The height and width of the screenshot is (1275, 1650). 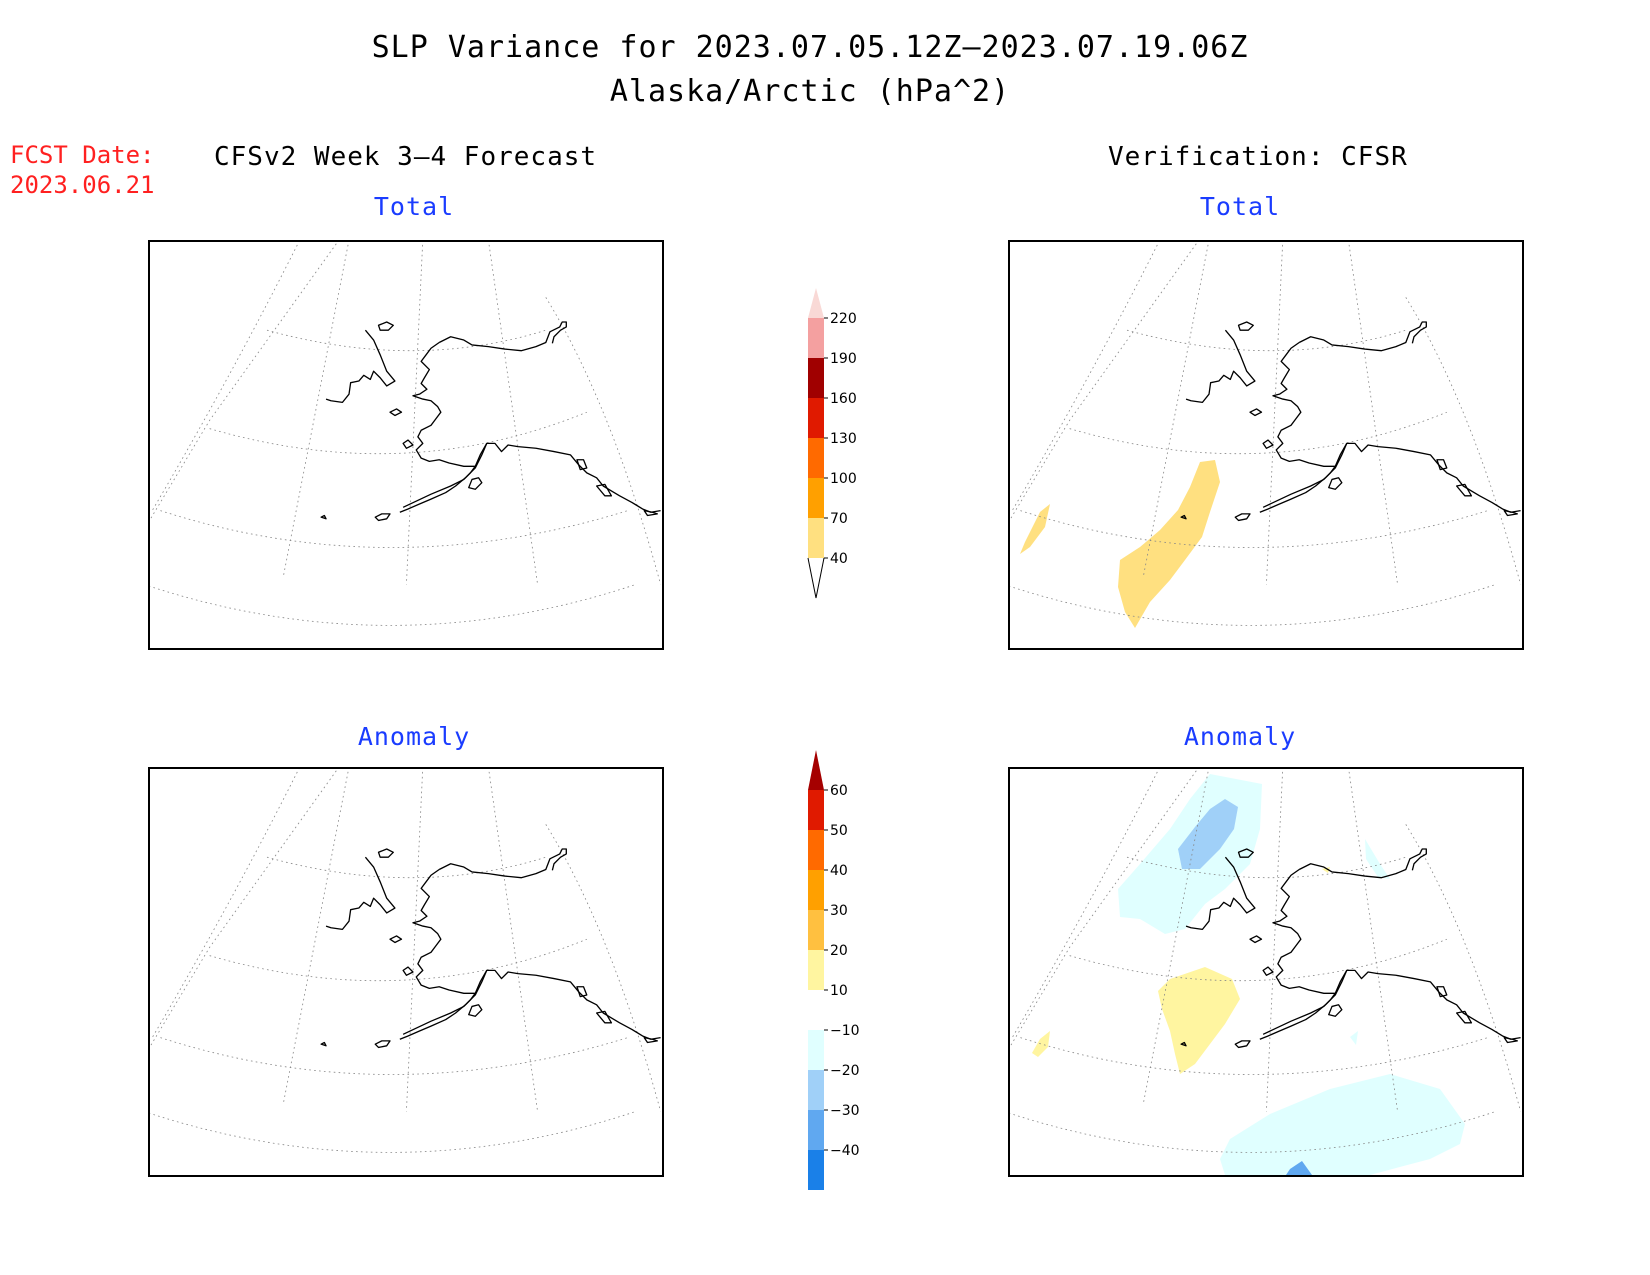 I want to click on colorbar-anomaly-label: −40, so click(x=845, y=1151).